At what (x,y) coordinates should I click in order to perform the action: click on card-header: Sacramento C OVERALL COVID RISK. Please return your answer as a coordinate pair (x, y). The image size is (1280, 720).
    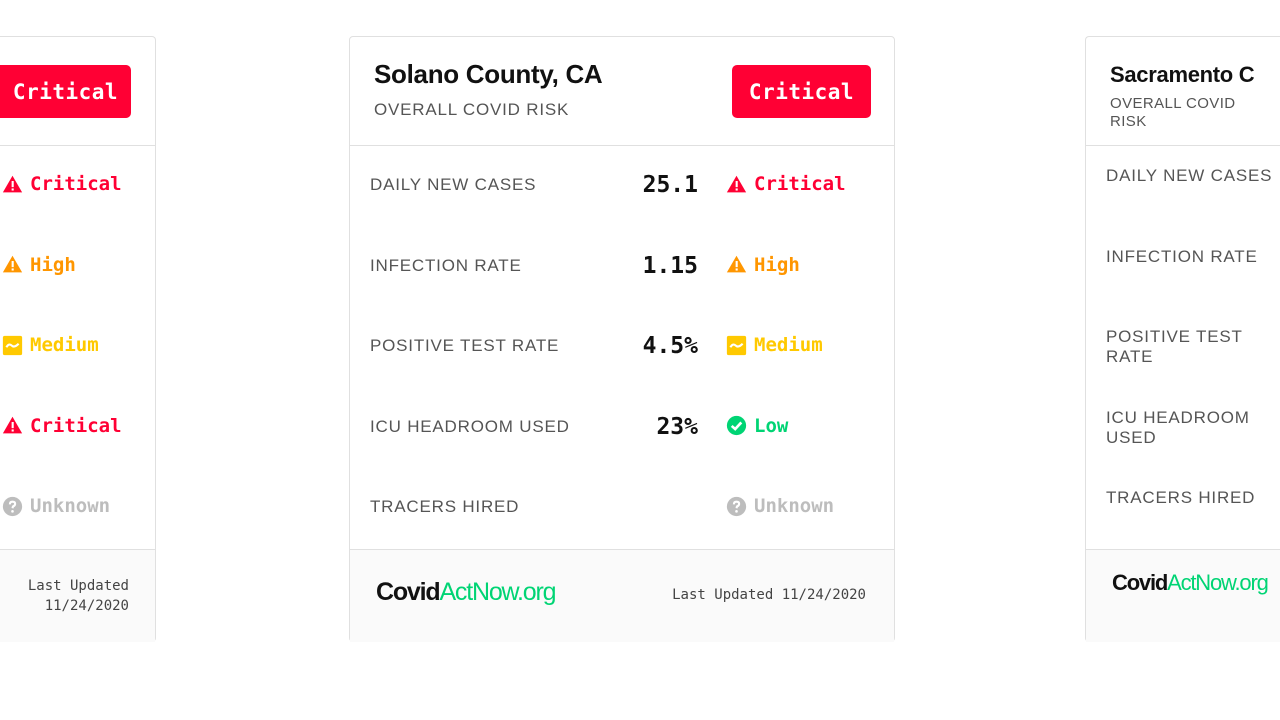
    Looking at the image, I should click on (1183, 91).